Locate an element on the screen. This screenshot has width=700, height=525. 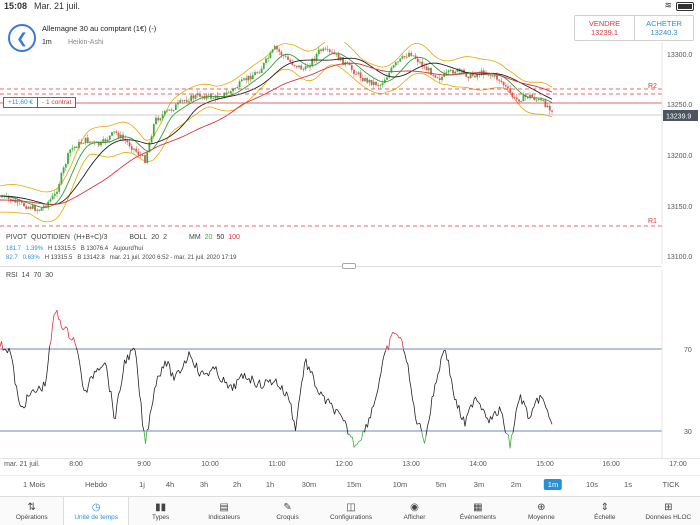
toolbar-average: ⊕ Moyenne is located at coordinates (541, 511).